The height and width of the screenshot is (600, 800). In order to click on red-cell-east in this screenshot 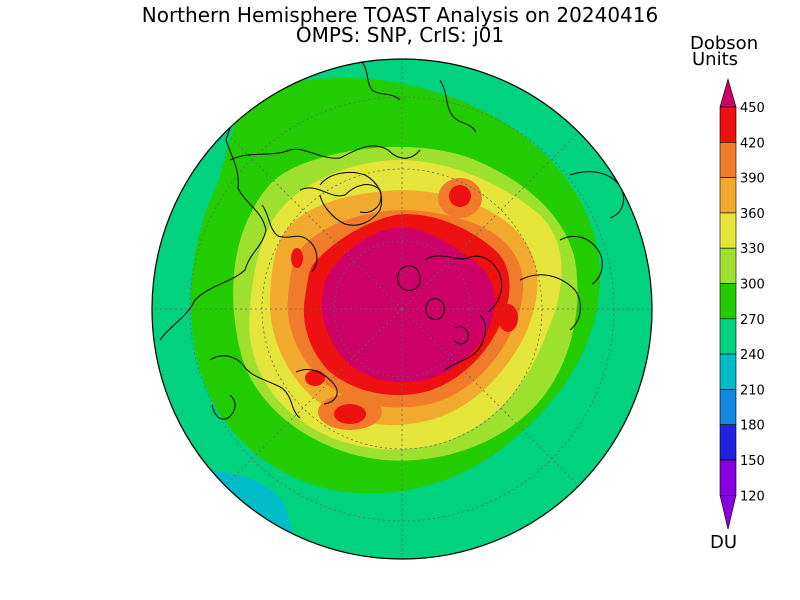, I will do `click(460, 196)`.